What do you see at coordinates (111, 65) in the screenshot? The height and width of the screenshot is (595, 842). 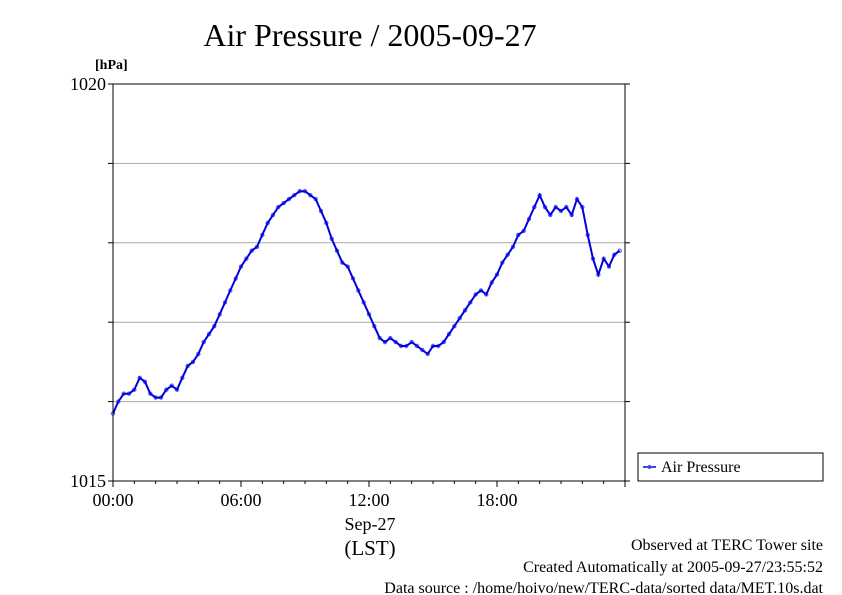 I see `y-axis-unit-label: [hPa]` at bounding box center [111, 65].